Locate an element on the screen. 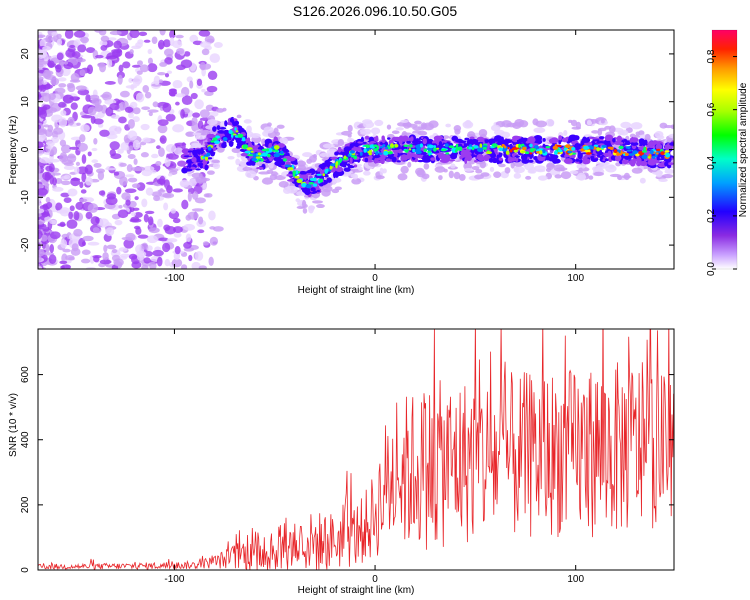 The width and height of the screenshot is (750, 600). x-tick-label: 0 is located at coordinates (375, 278).